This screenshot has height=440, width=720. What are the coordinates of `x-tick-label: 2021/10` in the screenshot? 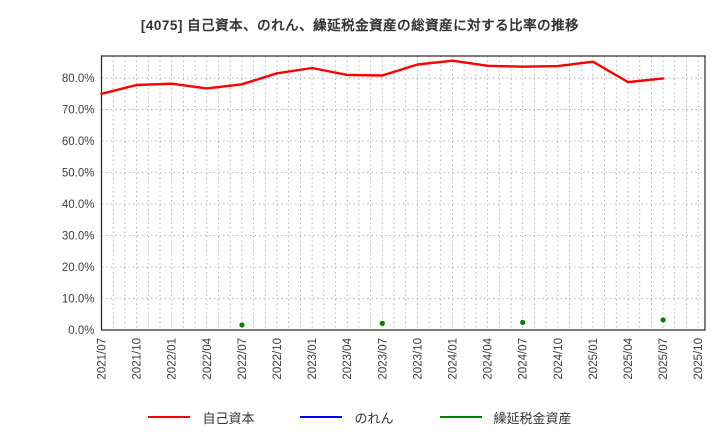 It's located at (138, 359).